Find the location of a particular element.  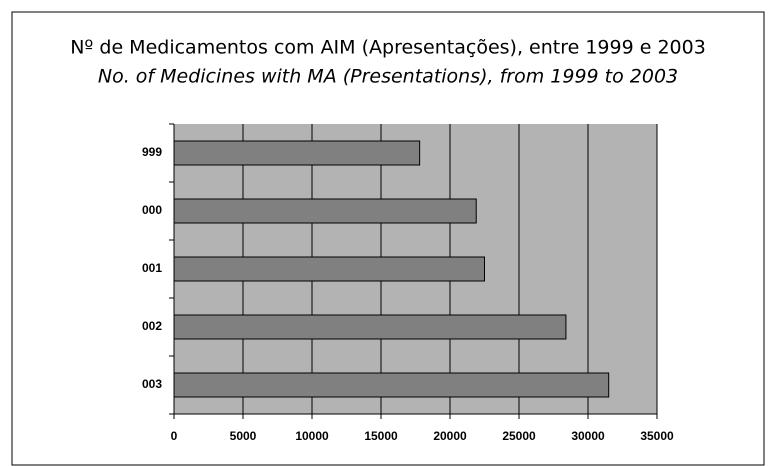

x-tick-label: 25000 is located at coordinates (519, 436).